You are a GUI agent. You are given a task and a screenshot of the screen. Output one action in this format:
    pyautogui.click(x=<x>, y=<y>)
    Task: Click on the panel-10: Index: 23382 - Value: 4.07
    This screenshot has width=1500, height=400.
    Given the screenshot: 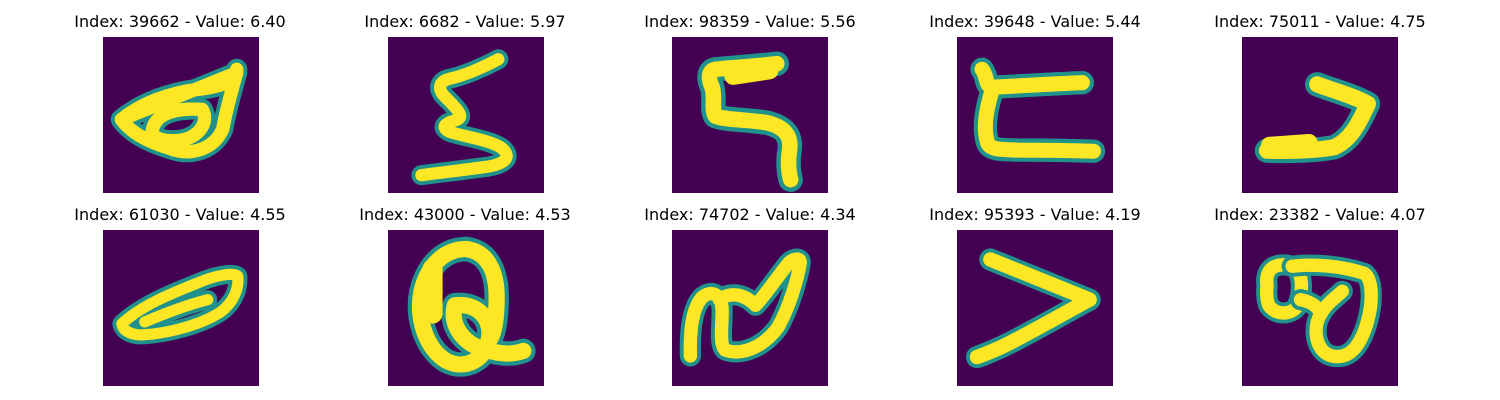 What is the action you would take?
    pyautogui.click(x=1320, y=293)
    